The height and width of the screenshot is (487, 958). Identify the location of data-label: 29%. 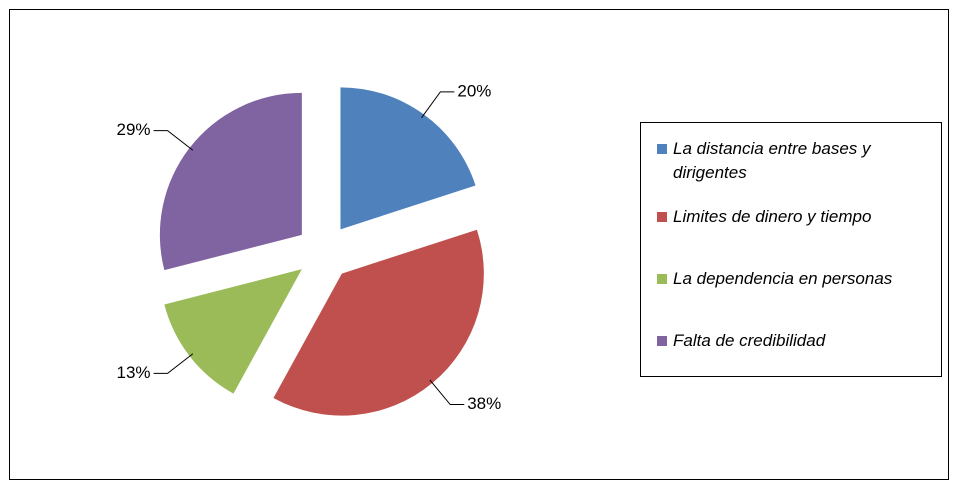
(134, 129).